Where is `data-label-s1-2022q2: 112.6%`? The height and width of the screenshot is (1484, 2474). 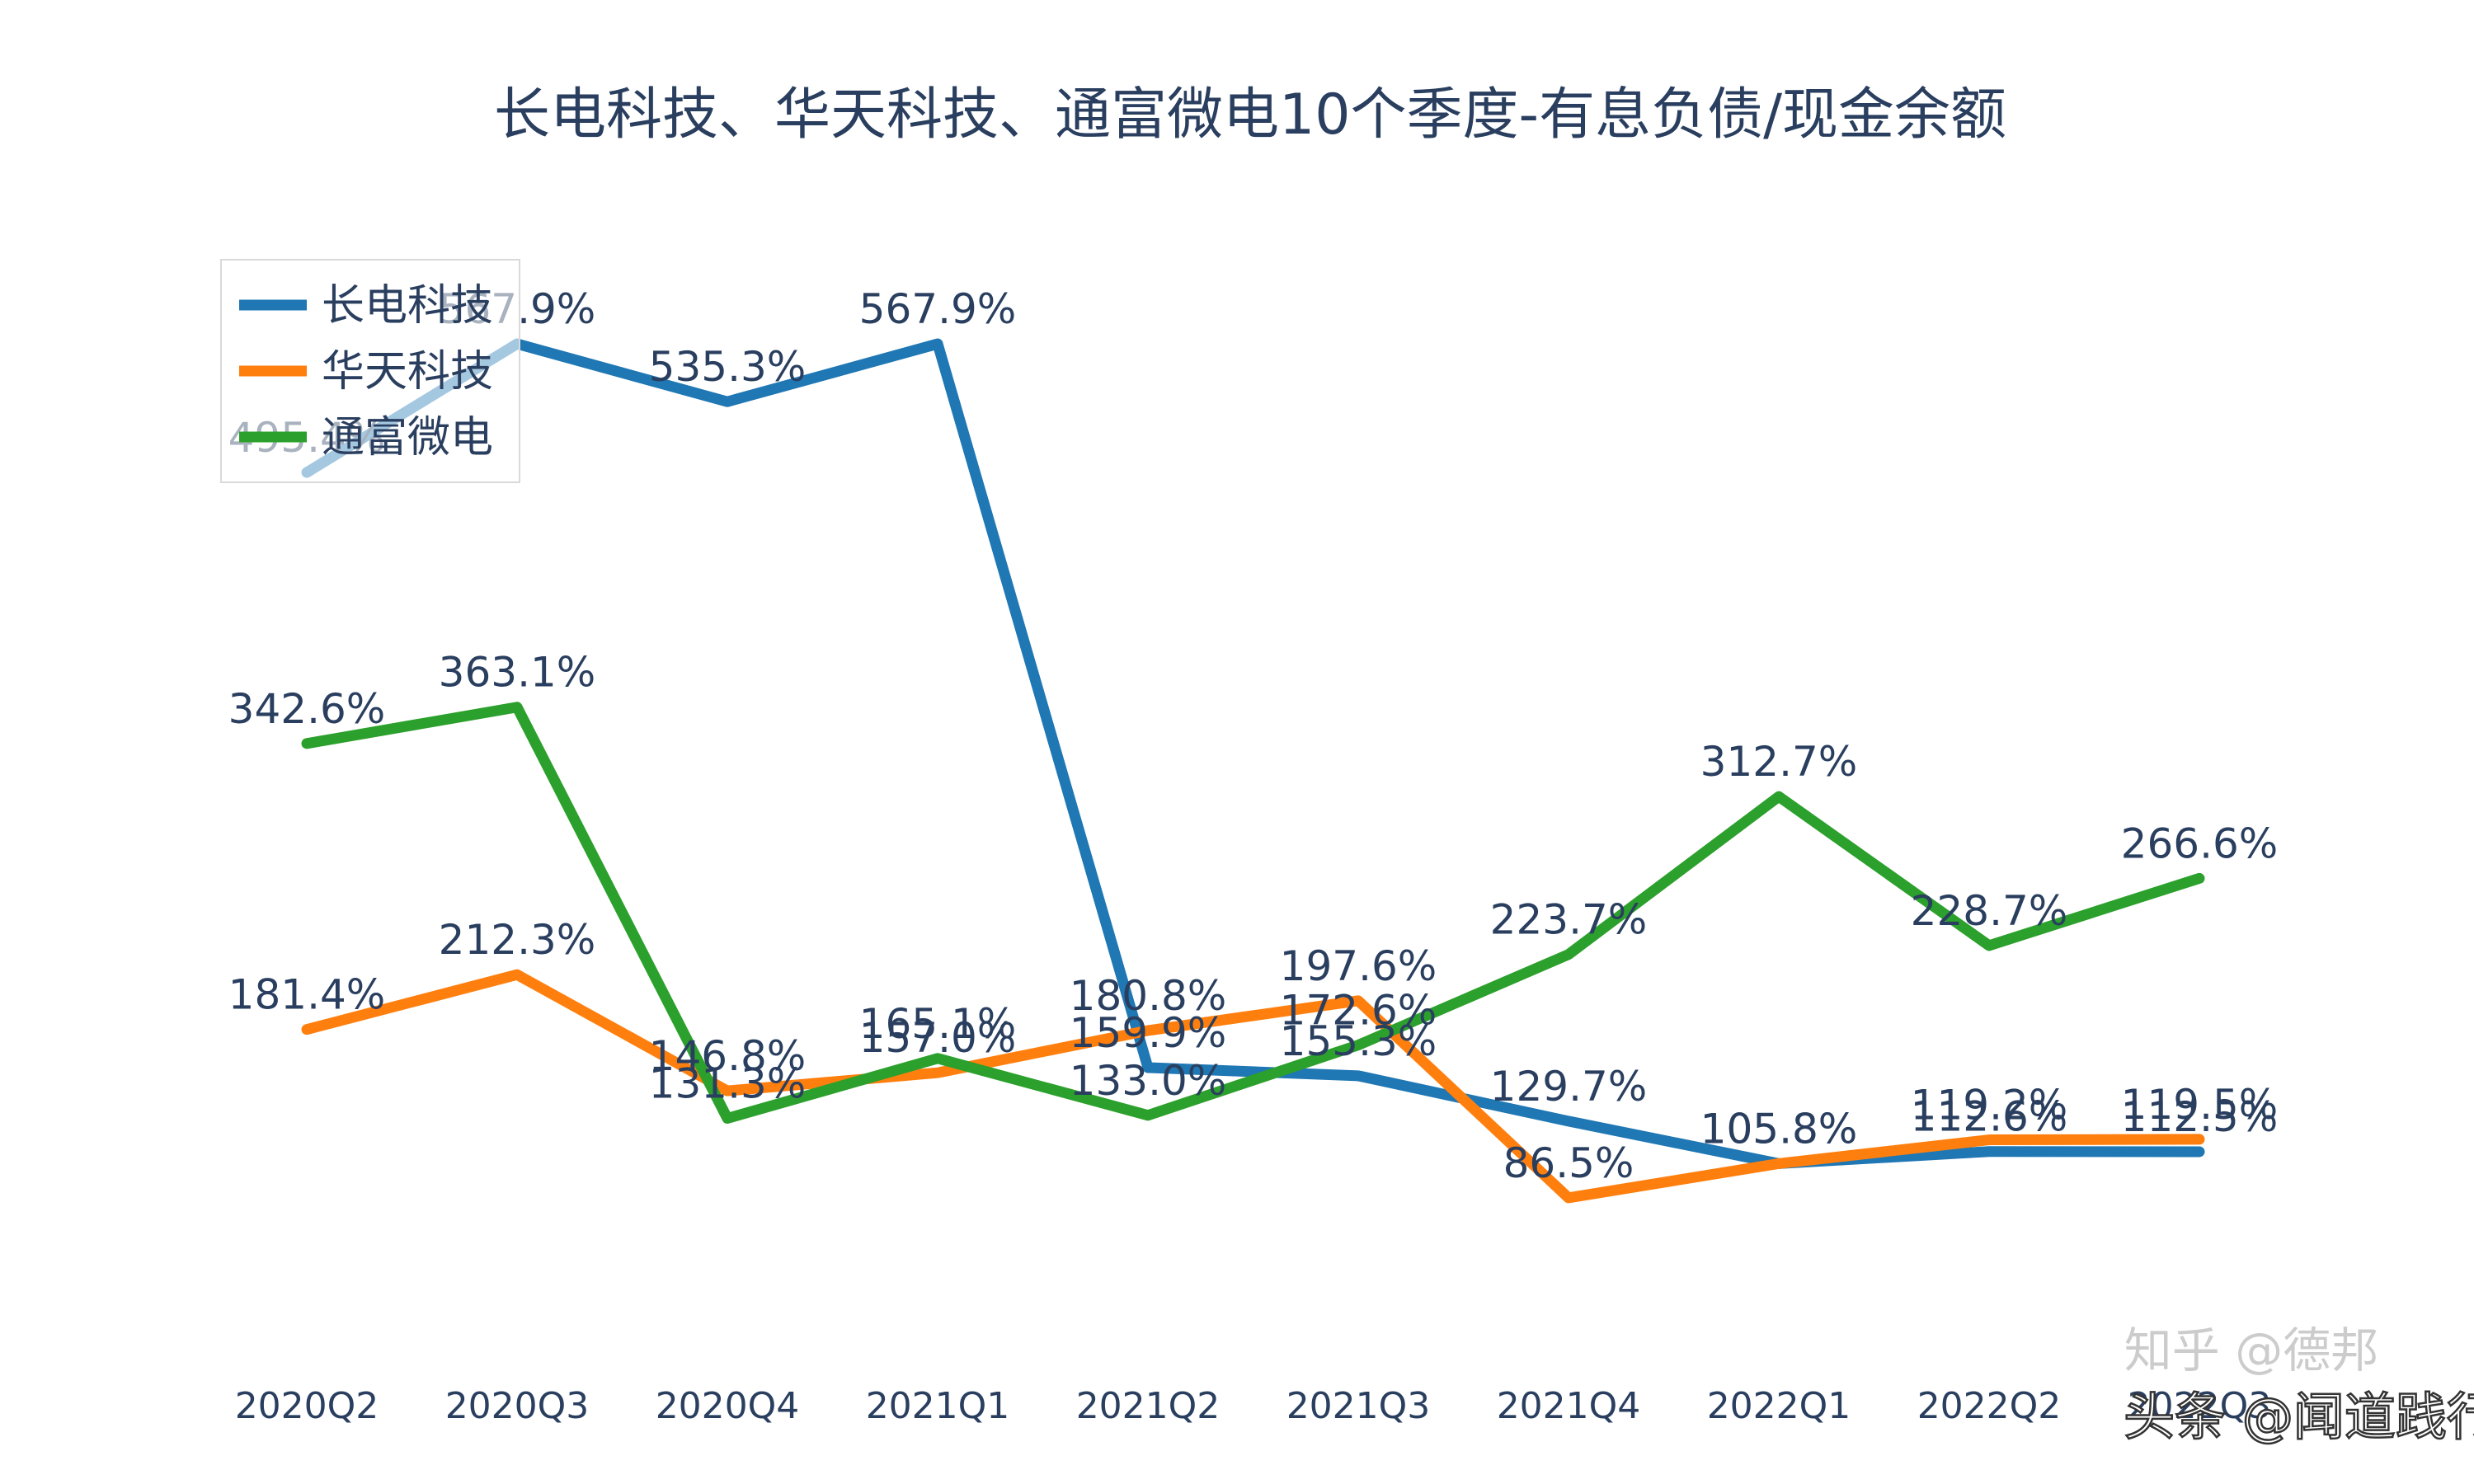
data-label-s1-2022q2: 112.6% is located at coordinates (1989, 1117).